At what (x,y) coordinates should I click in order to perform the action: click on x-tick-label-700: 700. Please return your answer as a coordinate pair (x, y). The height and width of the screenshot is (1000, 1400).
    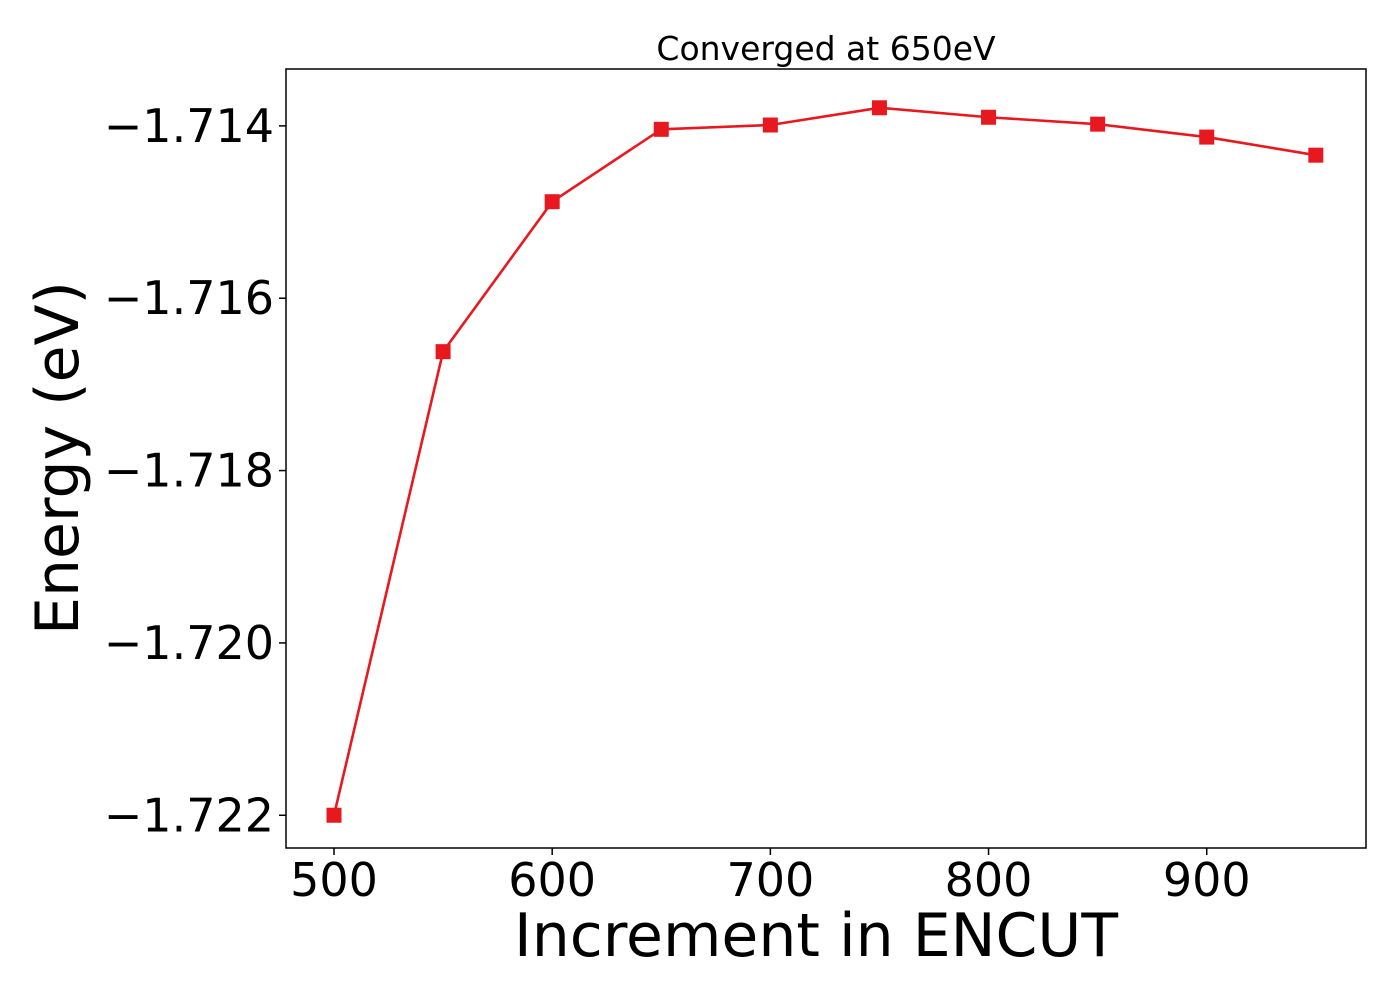
    Looking at the image, I should click on (770, 880).